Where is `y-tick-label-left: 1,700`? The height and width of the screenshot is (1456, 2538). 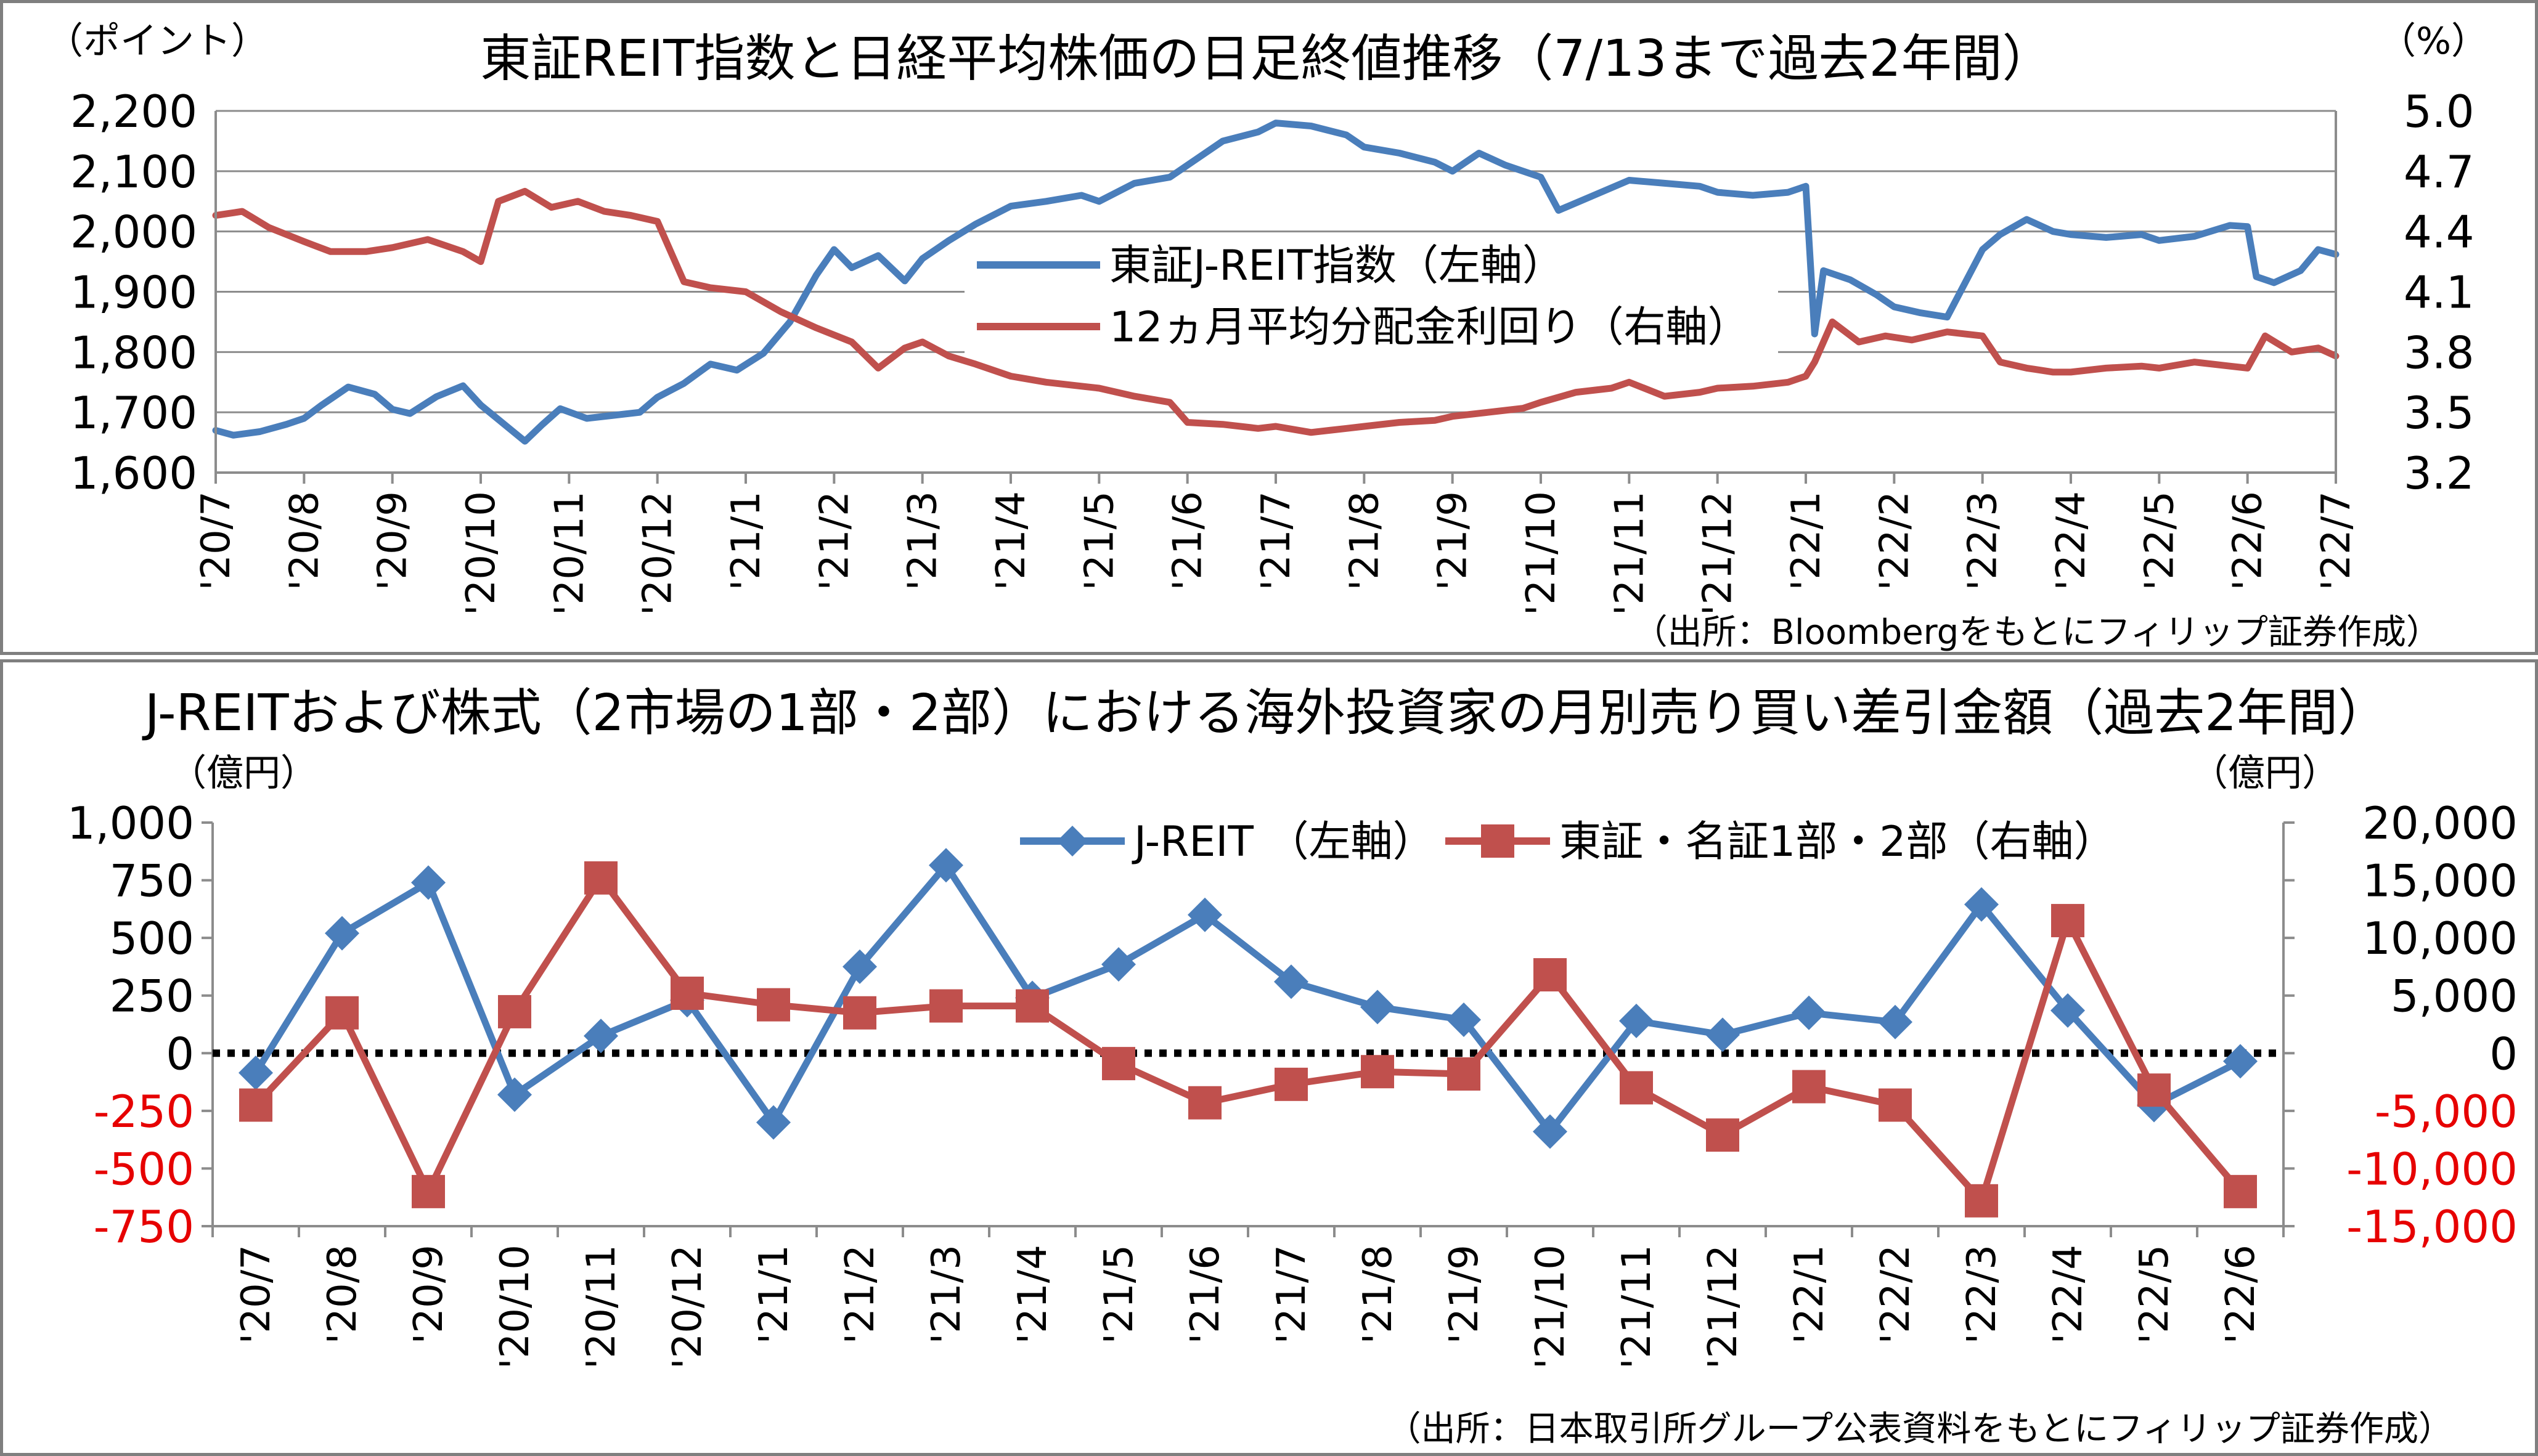
y-tick-label-left: 1,700 is located at coordinates (134, 413).